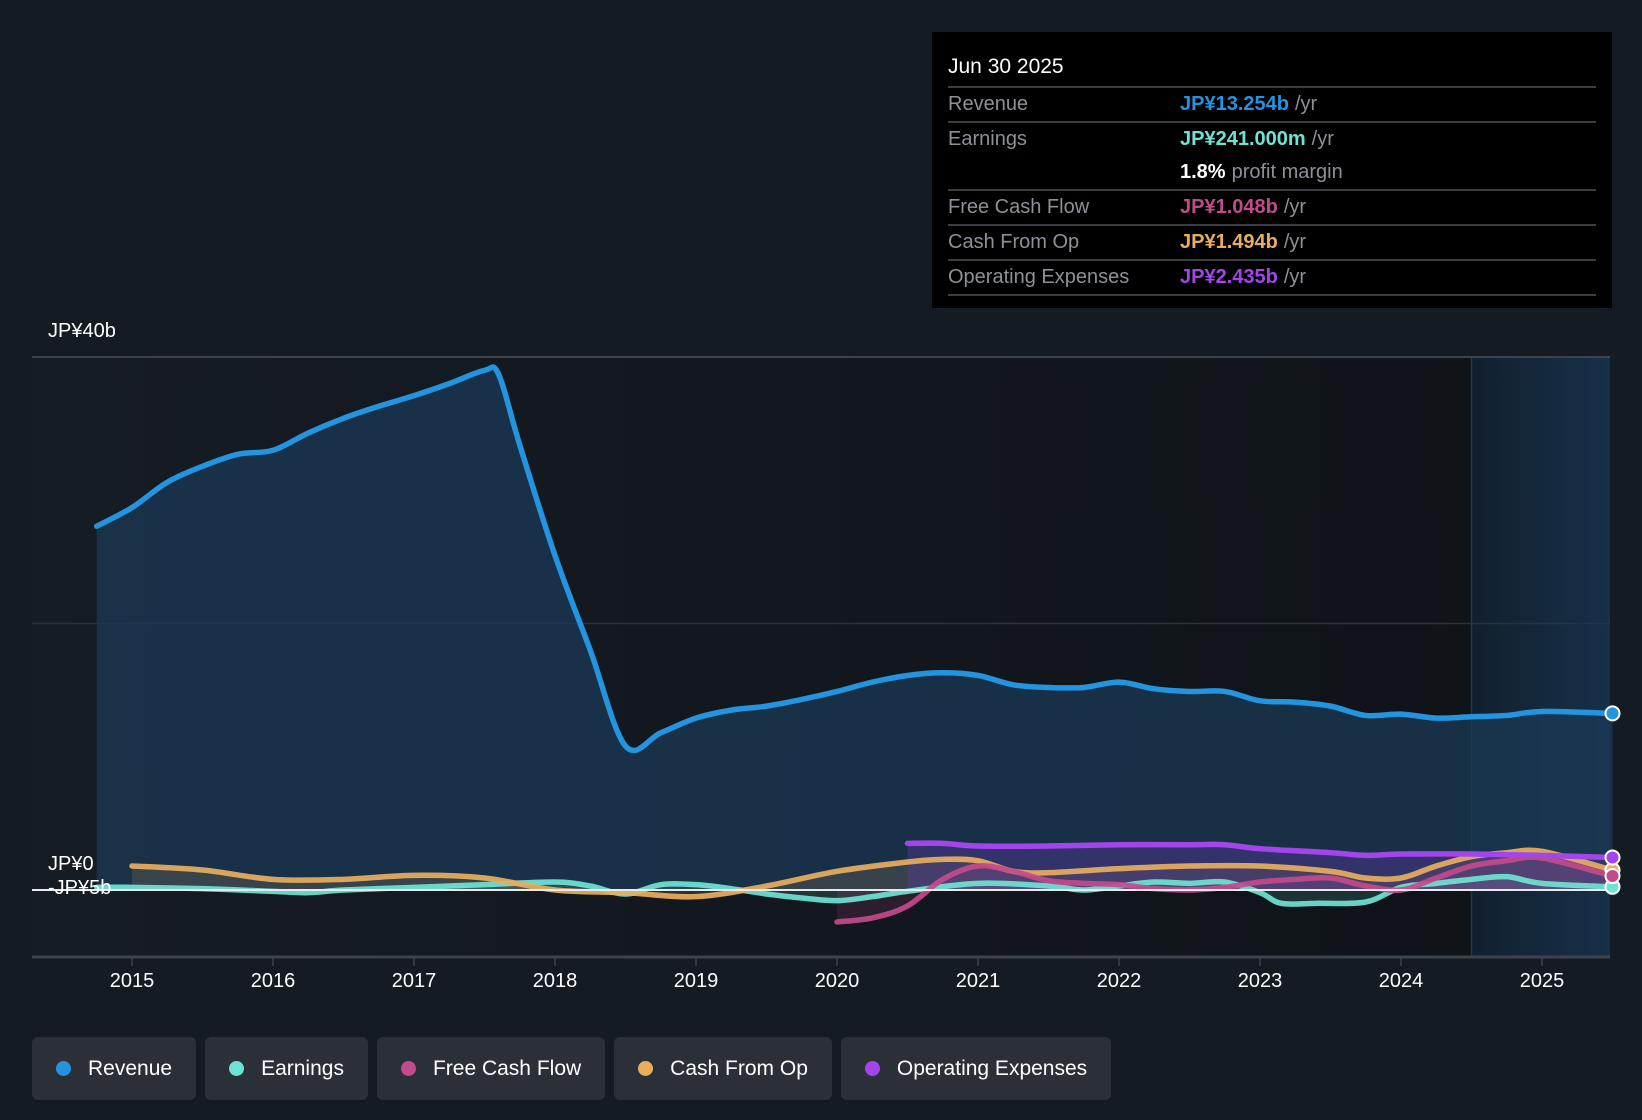 The width and height of the screenshot is (1642, 1120). What do you see at coordinates (988, 104) in the screenshot?
I see `tooltip-row-label: Revenue` at bounding box center [988, 104].